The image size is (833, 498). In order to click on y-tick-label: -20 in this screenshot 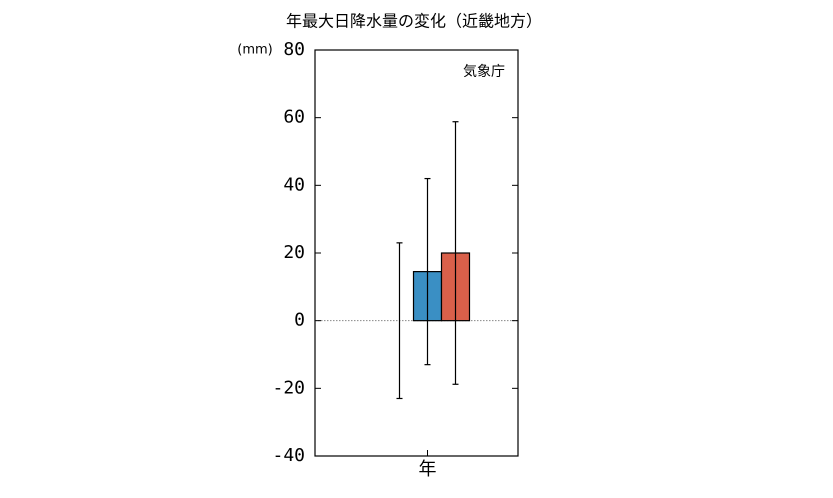, I will do `click(288, 387)`.